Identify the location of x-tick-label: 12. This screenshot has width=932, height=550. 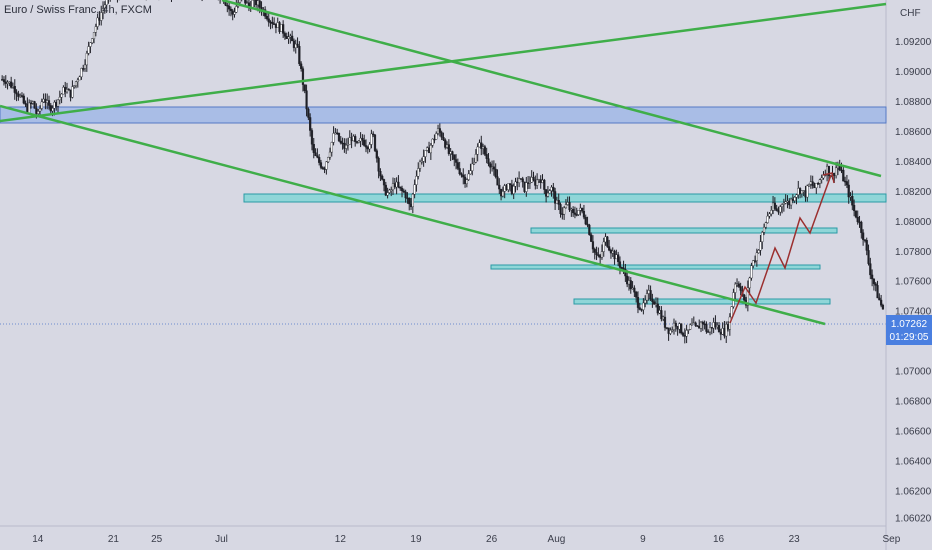
(341, 539).